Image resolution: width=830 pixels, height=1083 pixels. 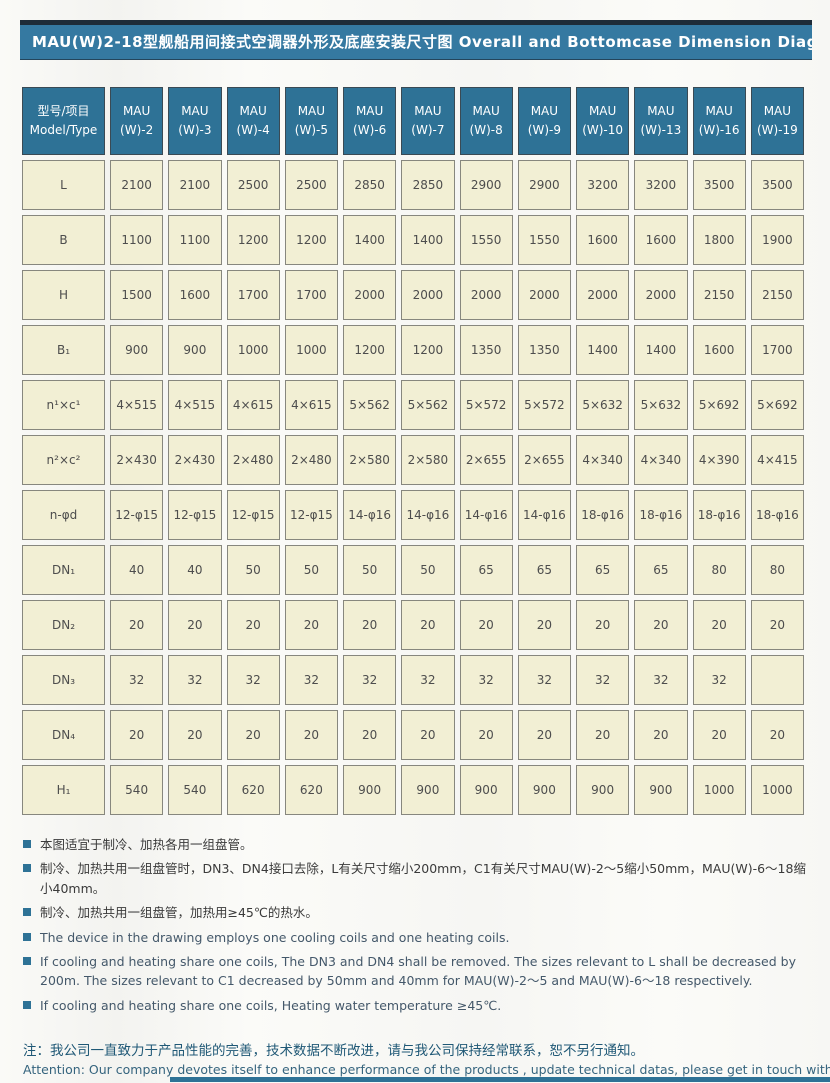 What do you see at coordinates (413, 680) in the screenshot?
I see `table-row: DN₃ 32 32 32 32 32 32 32 32 32 32 32` at bounding box center [413, 680].